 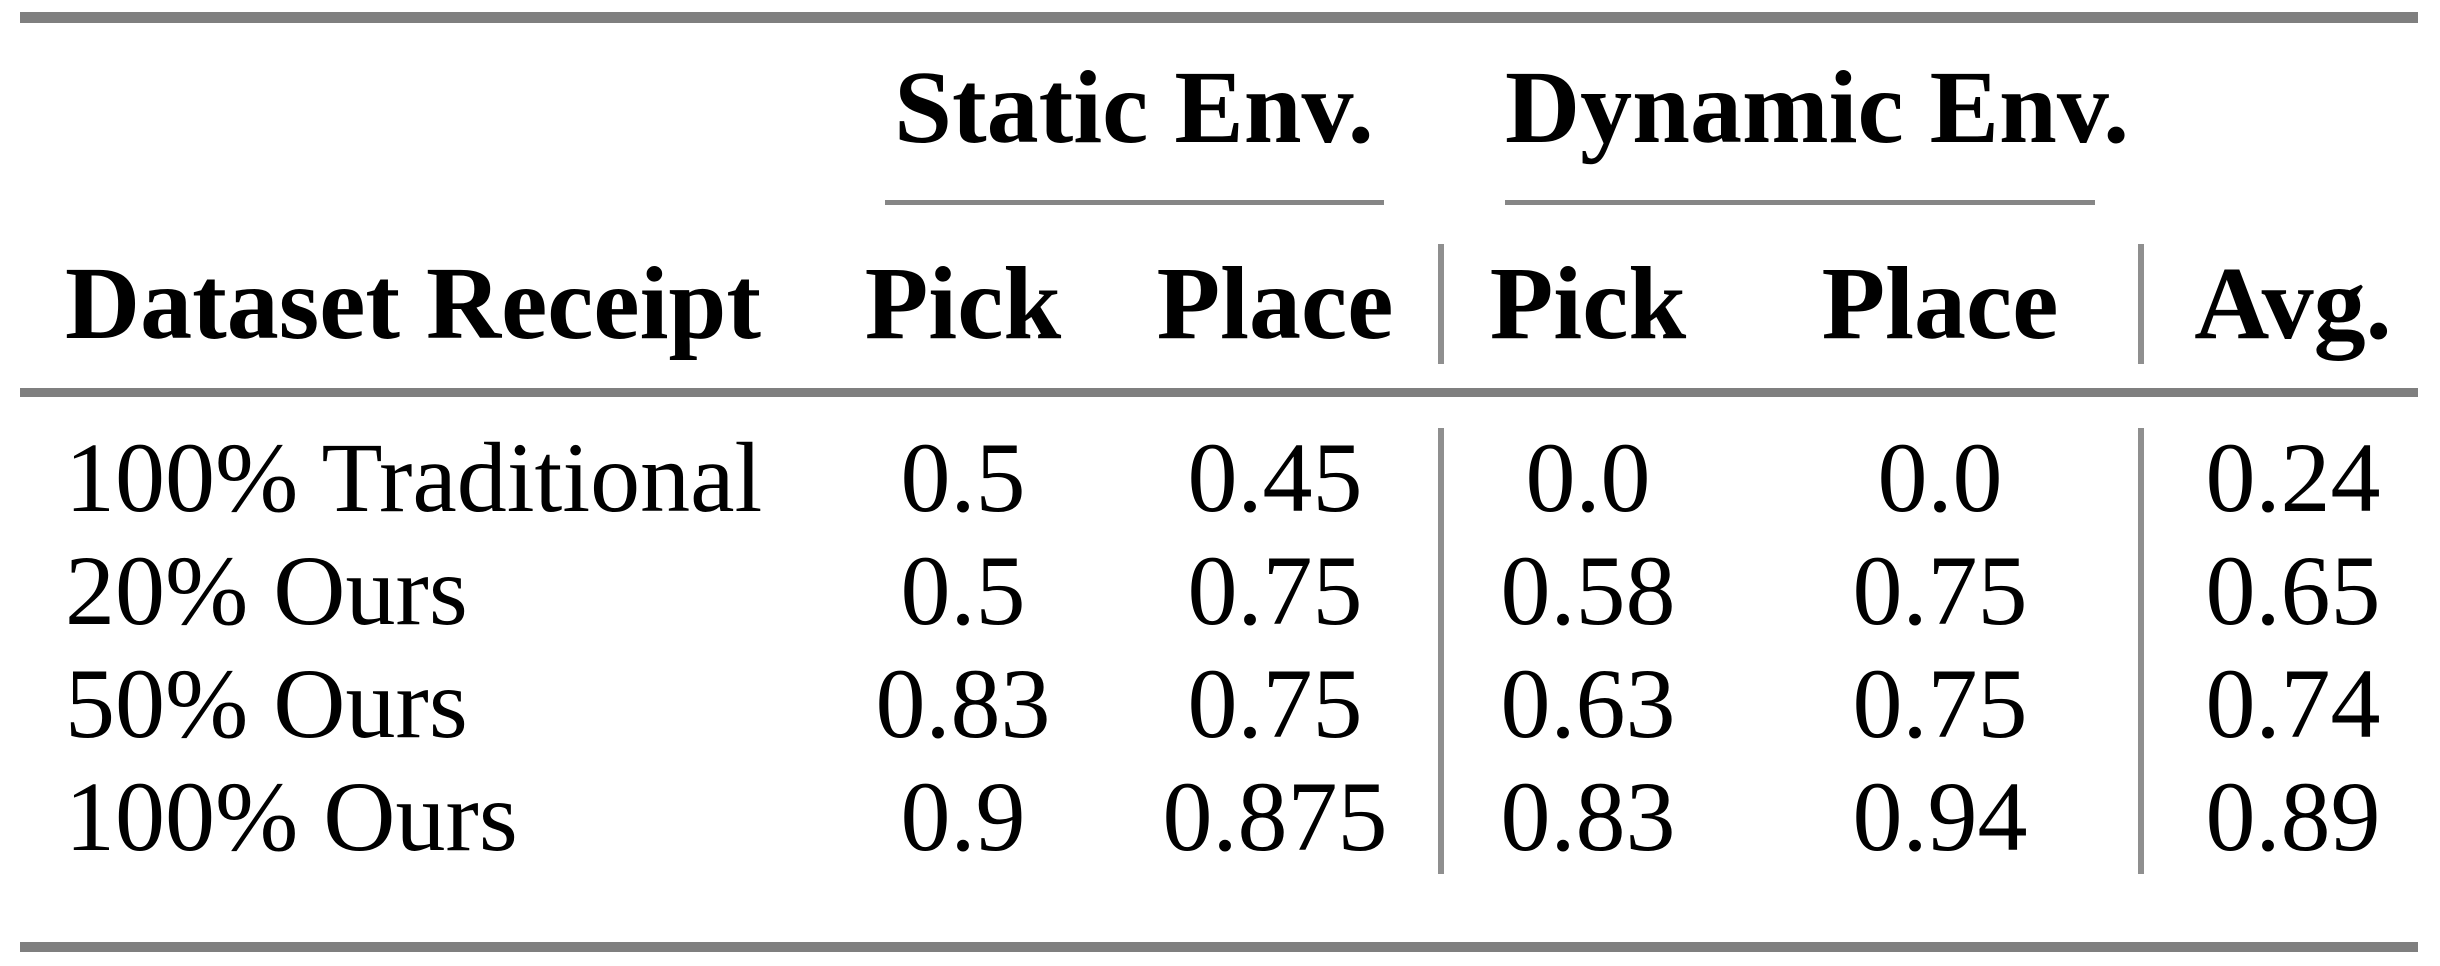 I want to click on table-top-rule, so click(x=1219, y=17).